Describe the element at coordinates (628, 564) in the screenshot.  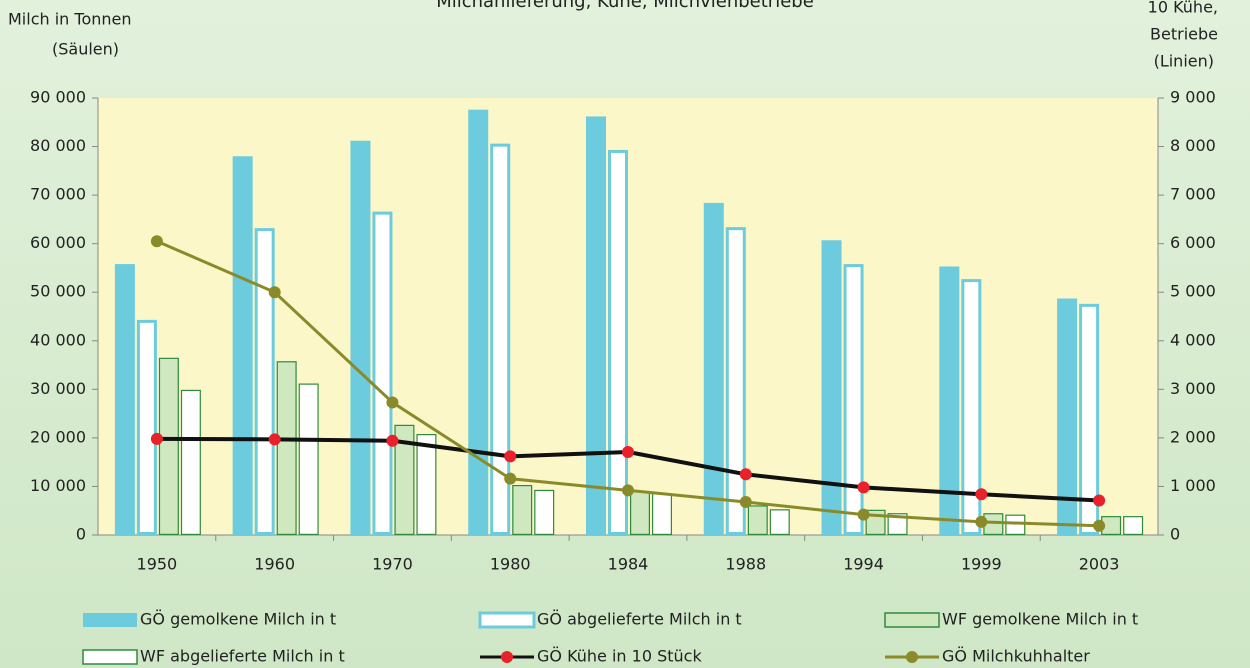
I see `x-tick-label: 1984` at that location.